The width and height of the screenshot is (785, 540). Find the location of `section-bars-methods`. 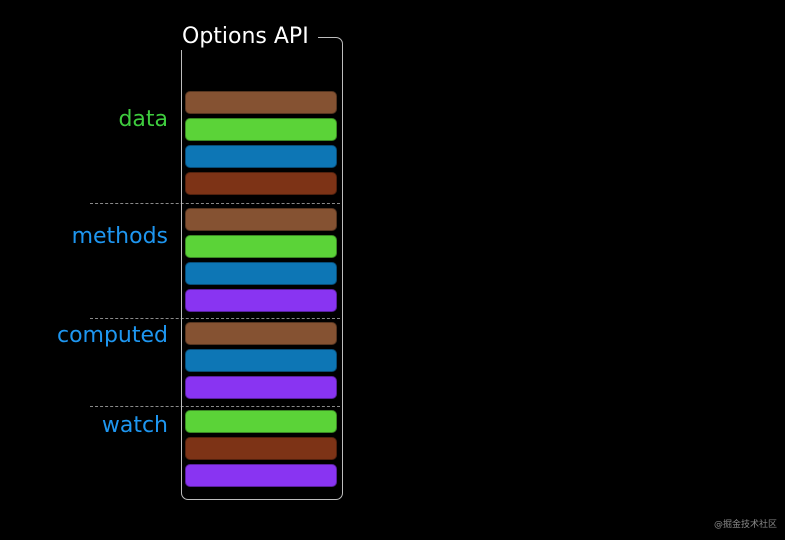

section-bars-methods is located at coordinates (261, 262).